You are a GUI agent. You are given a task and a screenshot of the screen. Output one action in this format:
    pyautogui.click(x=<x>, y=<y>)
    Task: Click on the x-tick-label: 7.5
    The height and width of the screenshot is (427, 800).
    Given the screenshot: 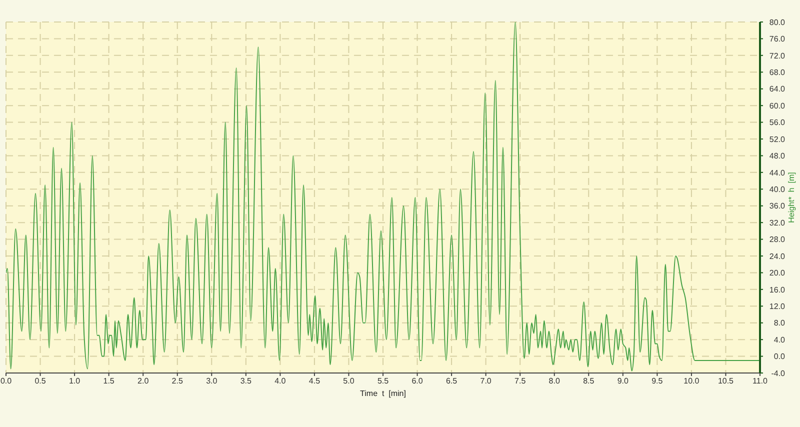 What is the action you would take?
    pyautogui.click(x=520, y=381)
    